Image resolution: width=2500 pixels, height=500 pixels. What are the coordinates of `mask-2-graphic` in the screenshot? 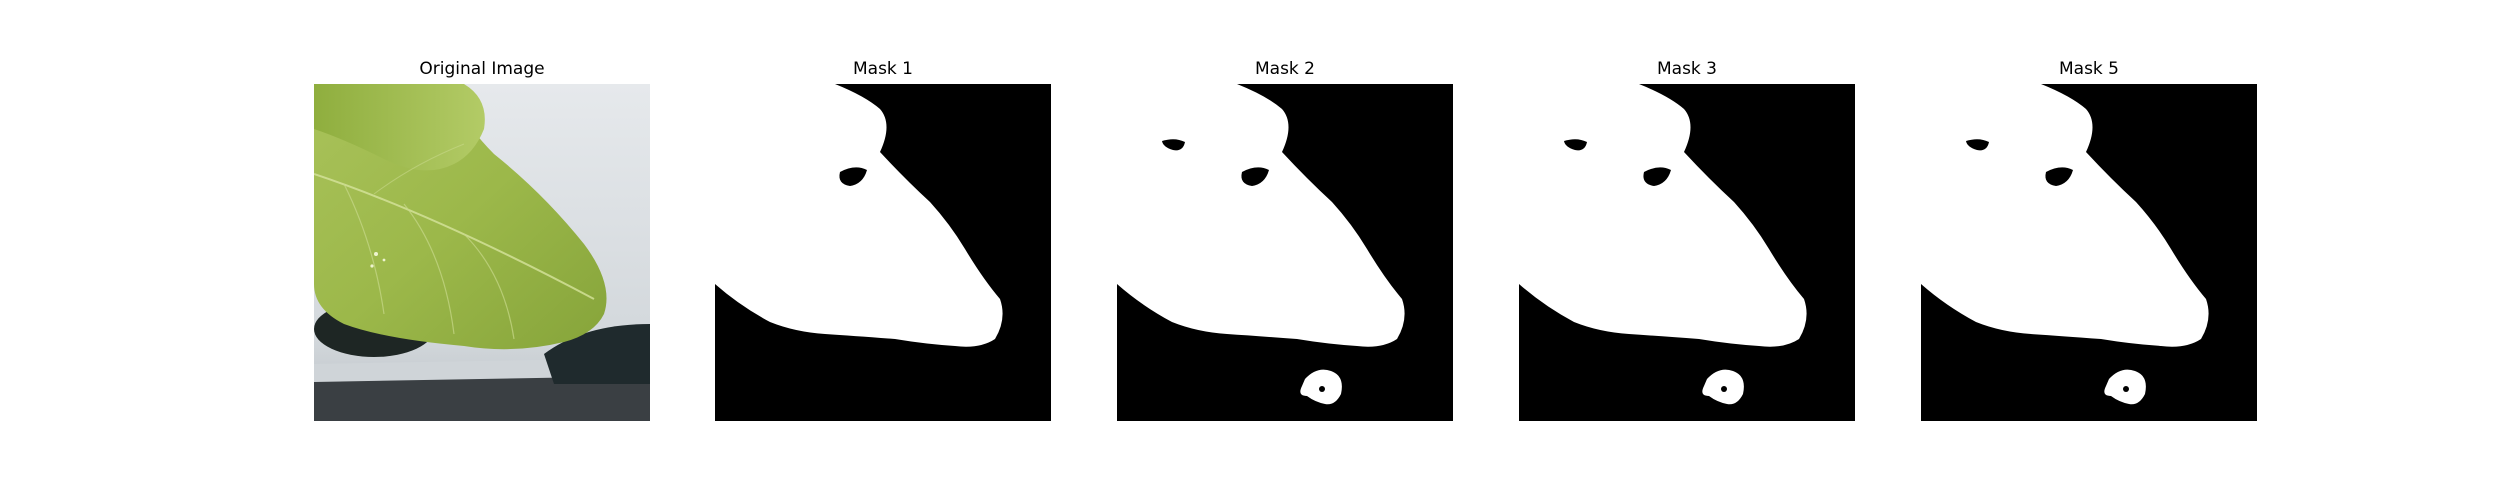 It's located at (1285, 252).